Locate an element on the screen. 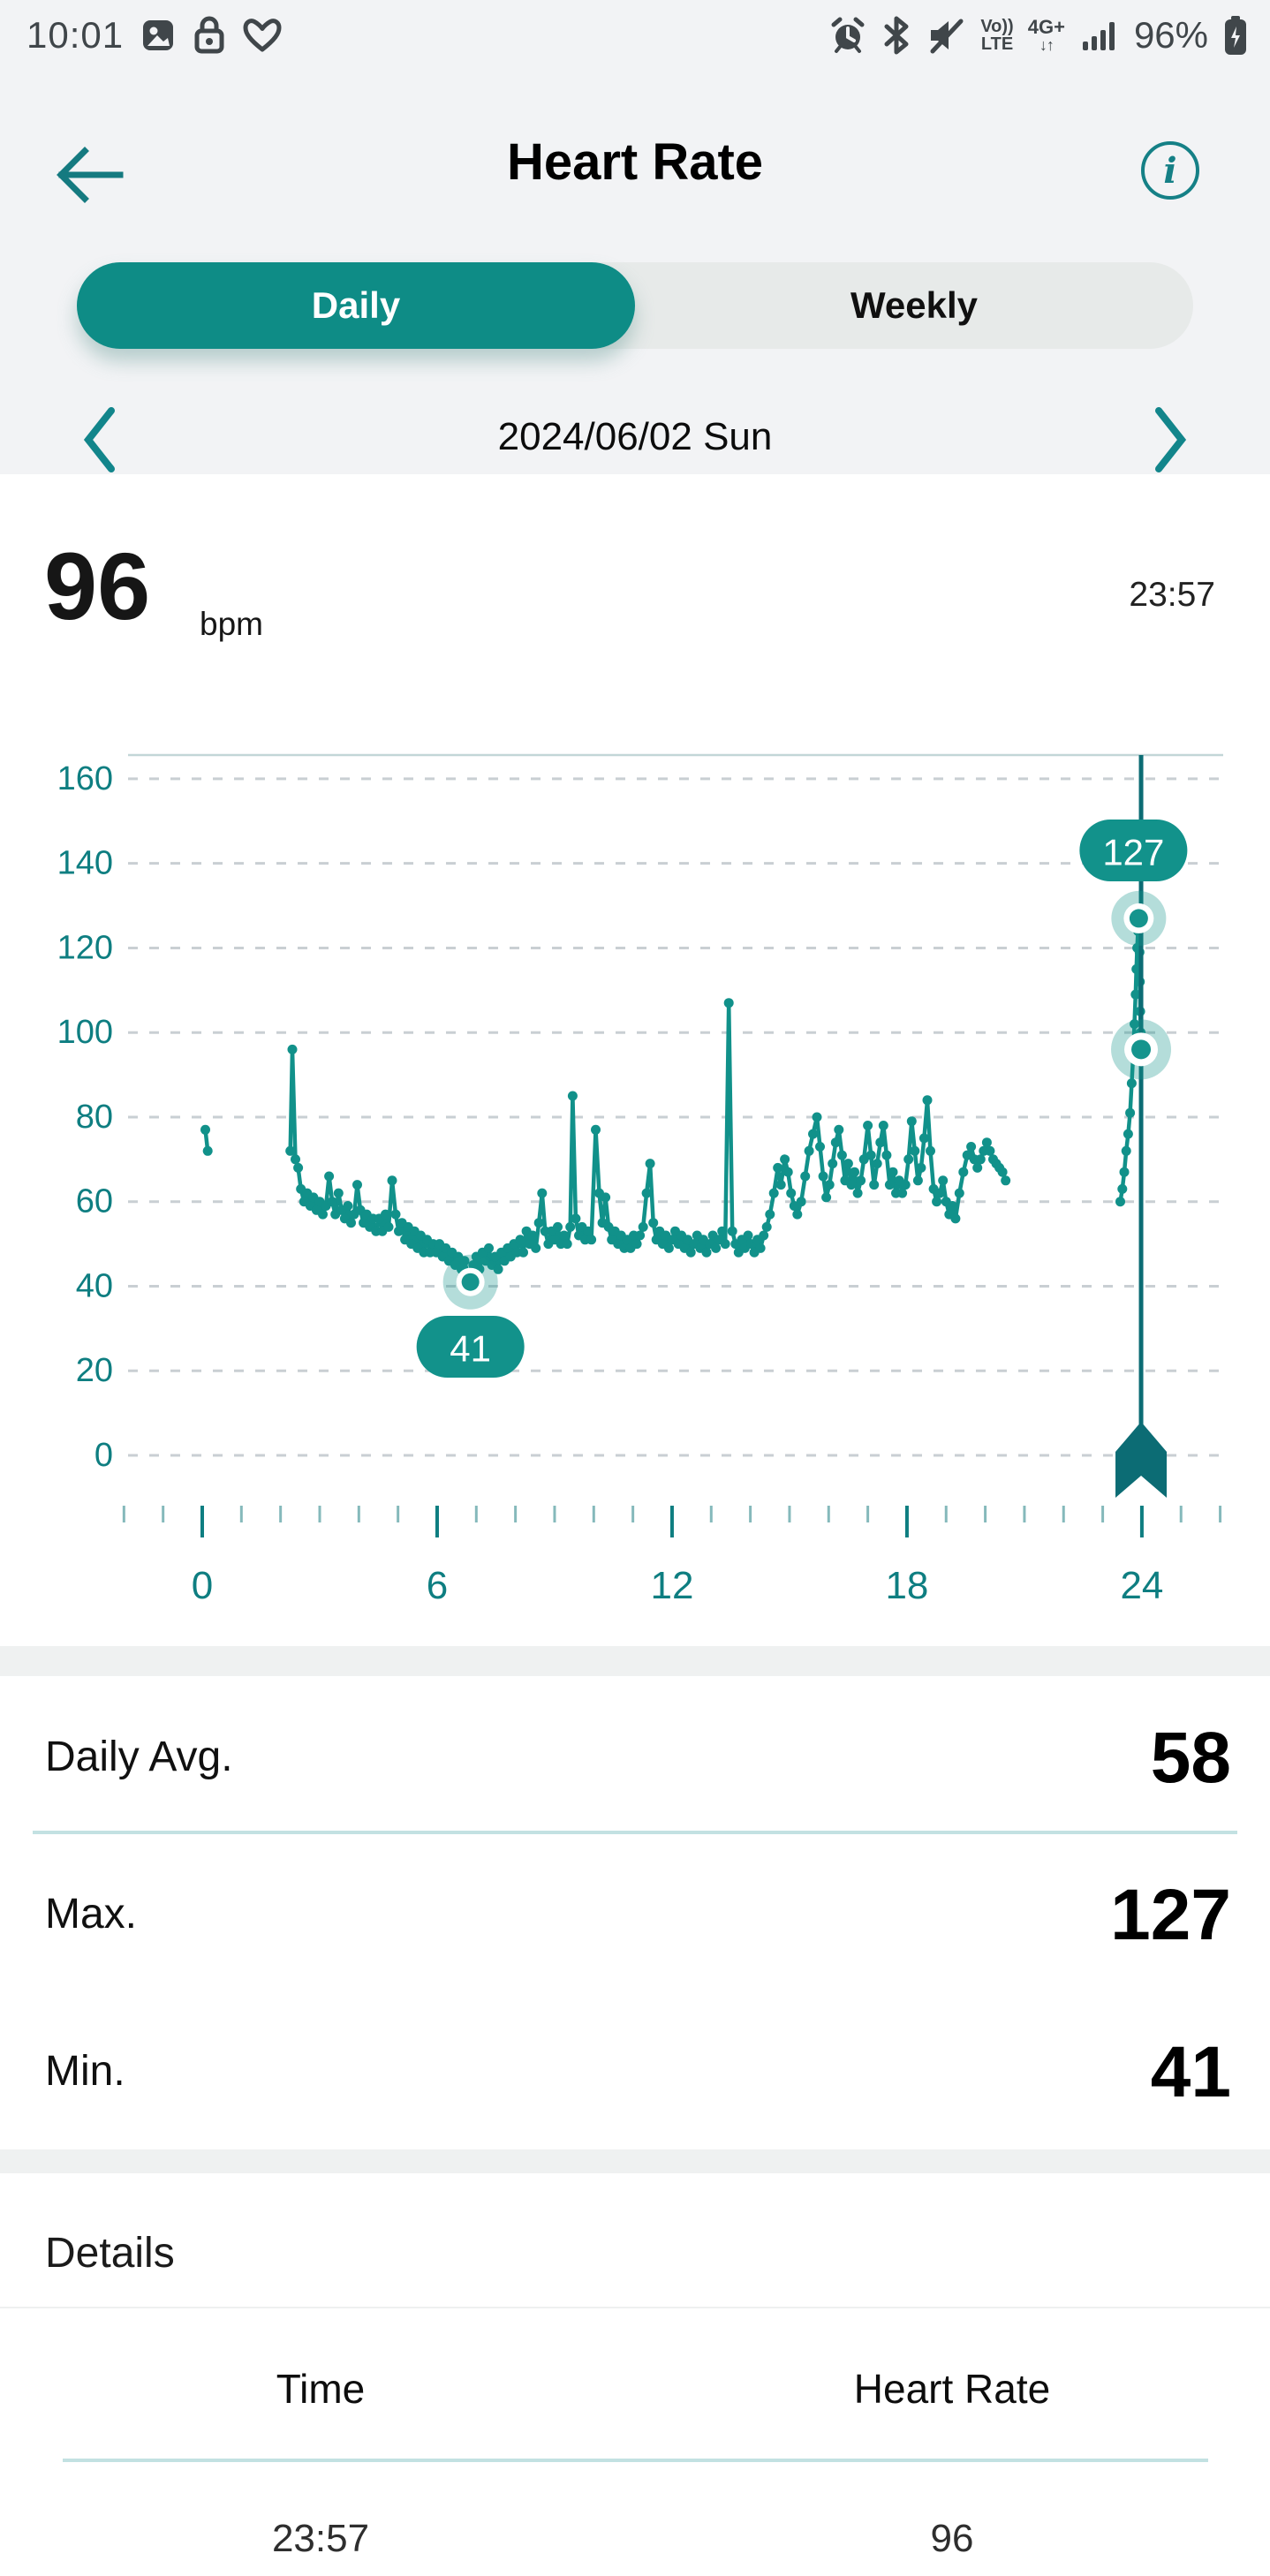 The height and width of the screenshot is (2576, 1270). back-button is located at coordinates (91, 175).